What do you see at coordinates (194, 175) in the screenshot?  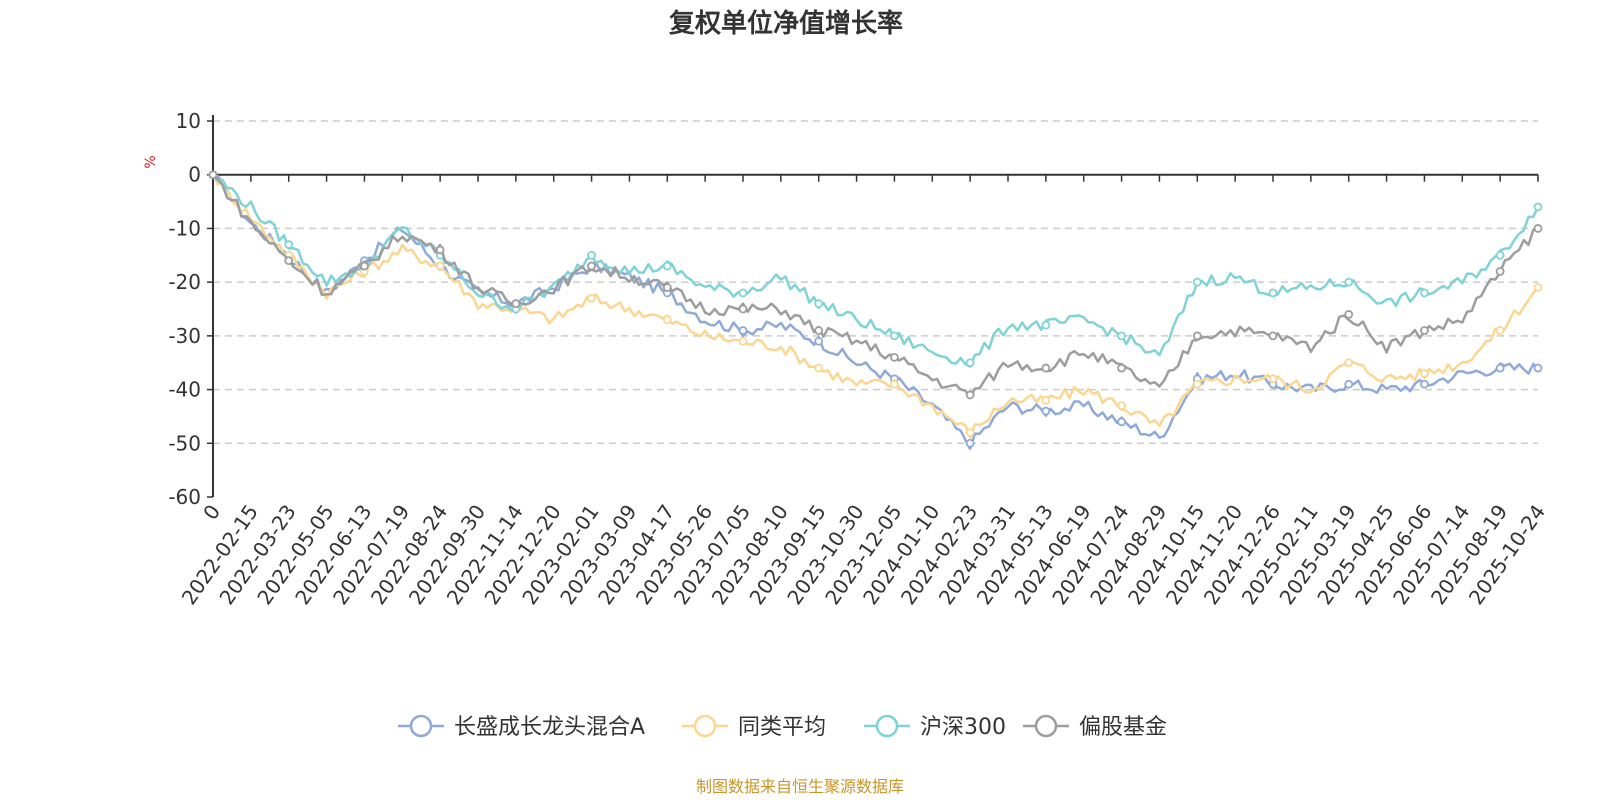 I see `y-tick-label: 0` at bounding box center [194, 175].